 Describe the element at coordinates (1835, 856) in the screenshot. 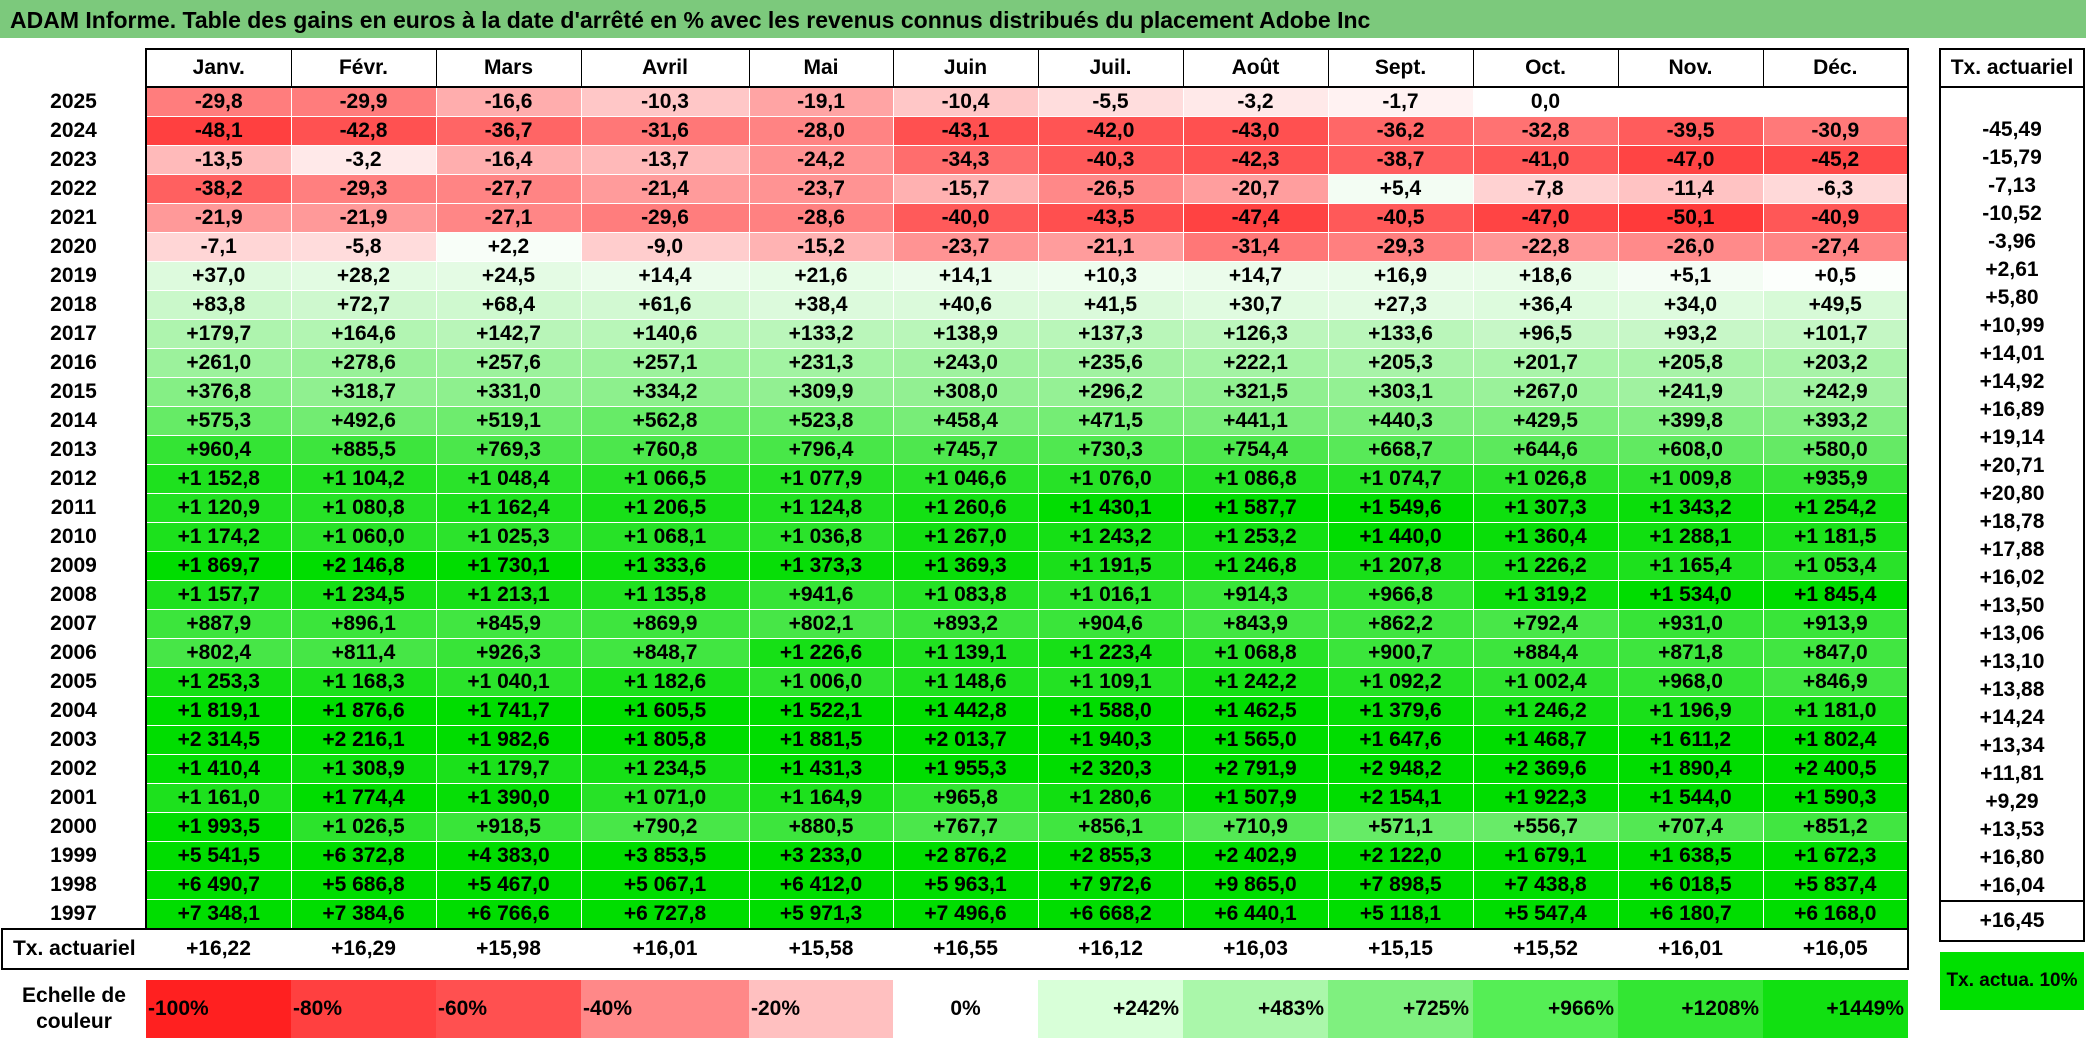

I see `gain-cell: +1 672,3` at that location.